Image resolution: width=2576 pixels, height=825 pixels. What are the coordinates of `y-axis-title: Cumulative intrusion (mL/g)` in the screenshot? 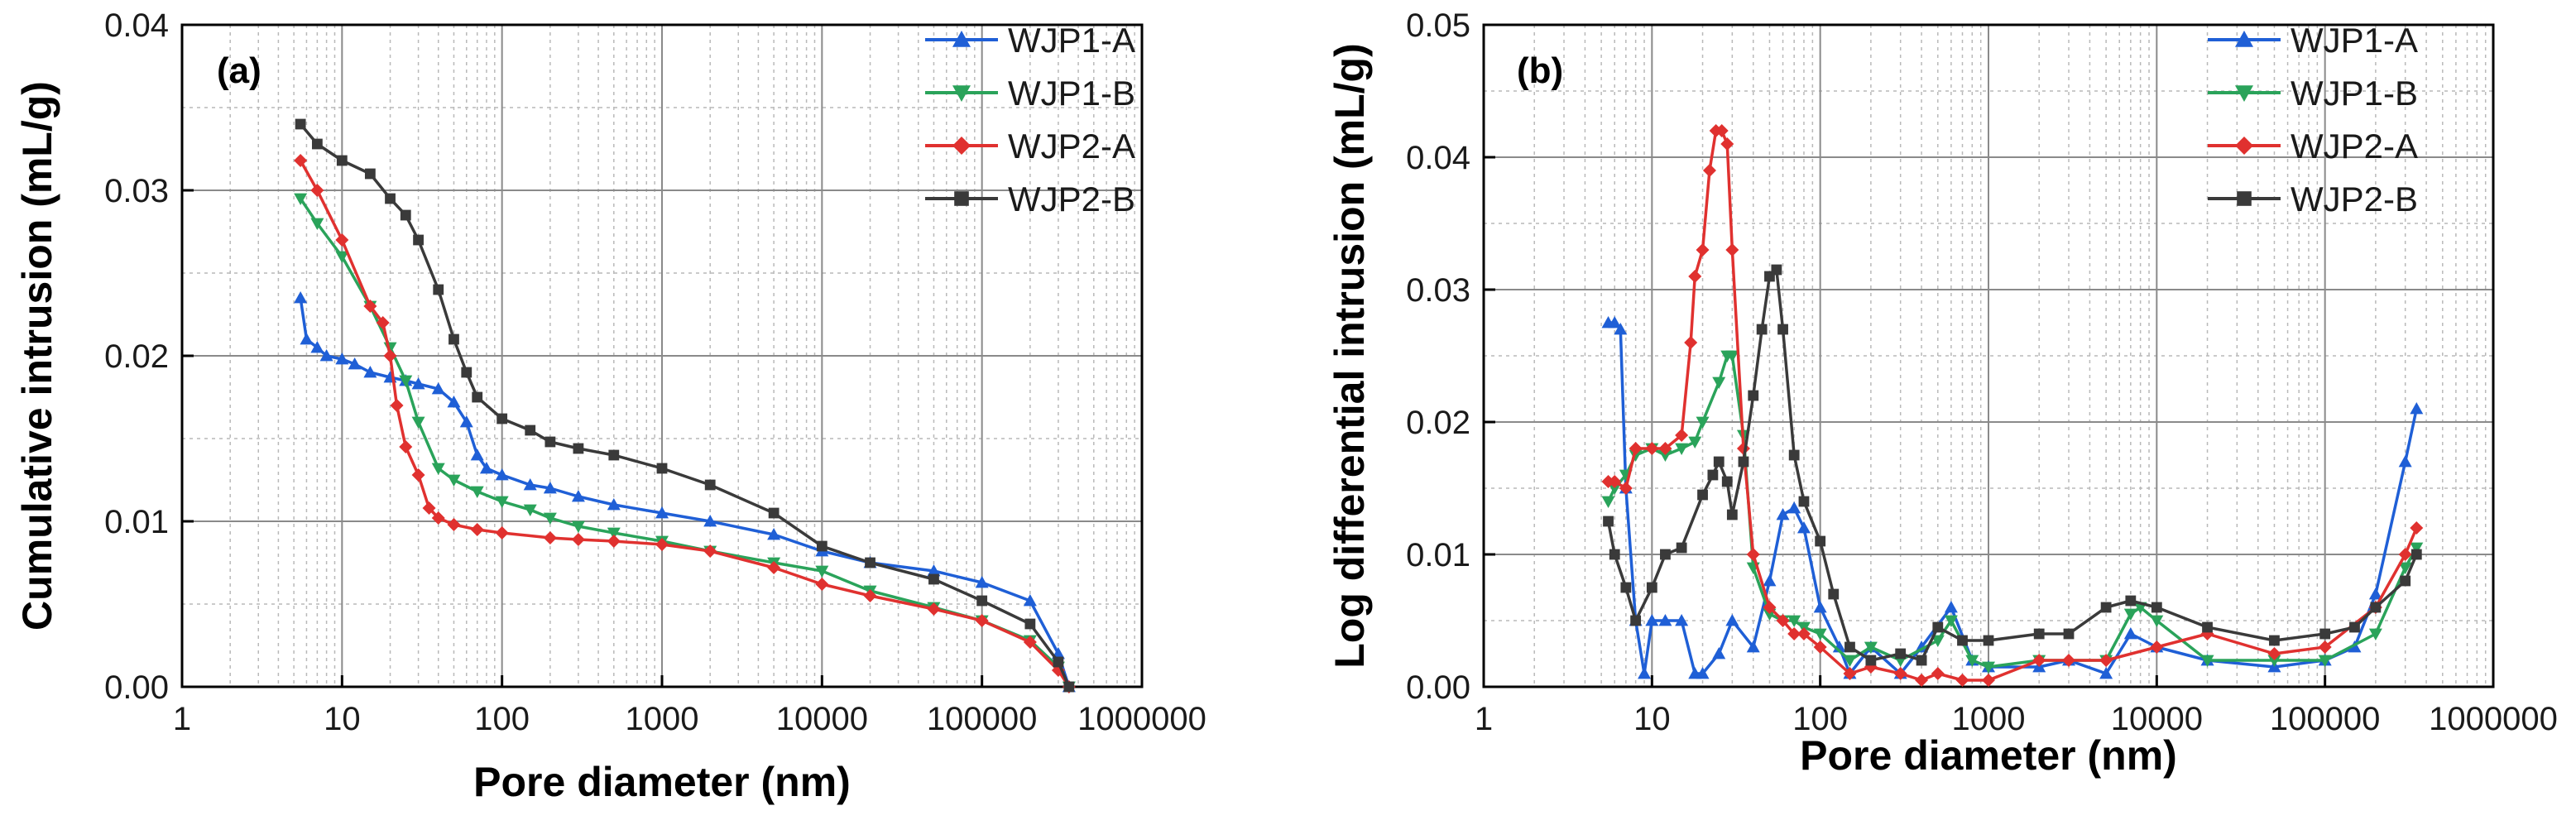 It's located at (37, 356).